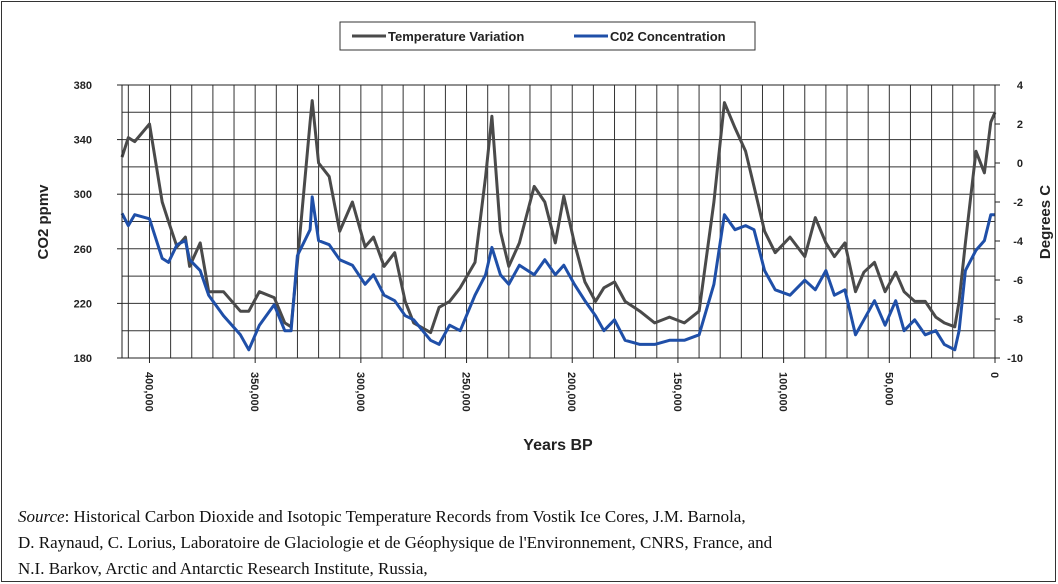 This screenshot has height=584, width=1058. What do you see at coordinates (783, 392) in the screenshot?
I see `x-tick-label: 100,000` at bounding box center [783, 392].